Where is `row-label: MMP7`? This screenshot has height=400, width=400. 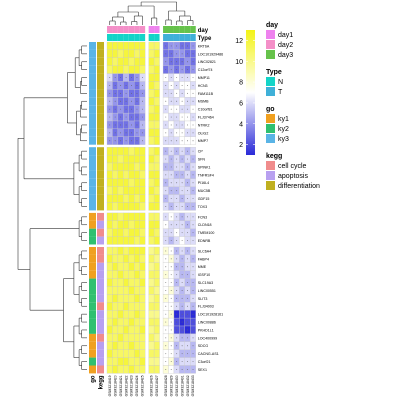 row-label: MMP7 is located at coordinates (203, 141).